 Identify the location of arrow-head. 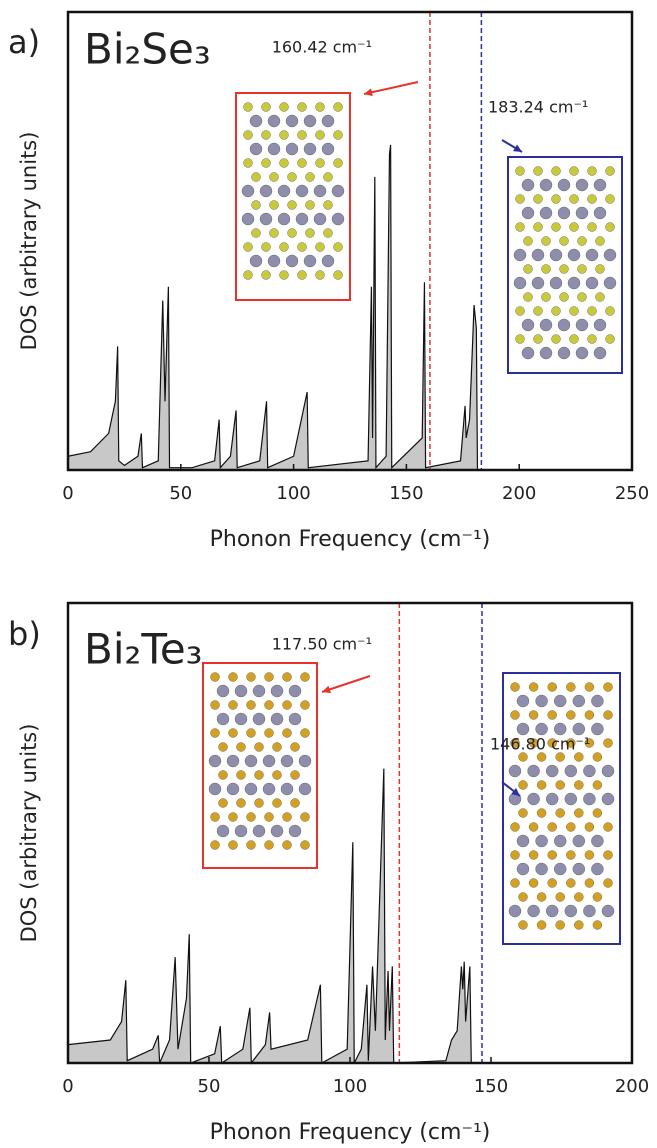
(326, 689).